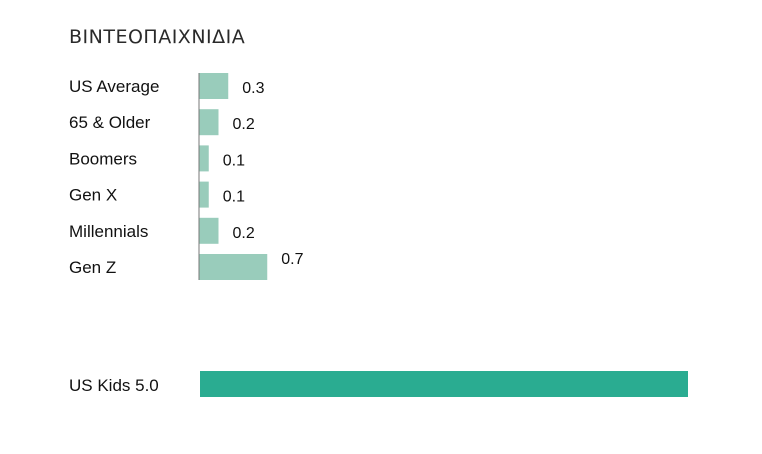 The height and width of the screenshot is (454, 762). I want to click on category-label: 65 & Older, so click(110, 122).